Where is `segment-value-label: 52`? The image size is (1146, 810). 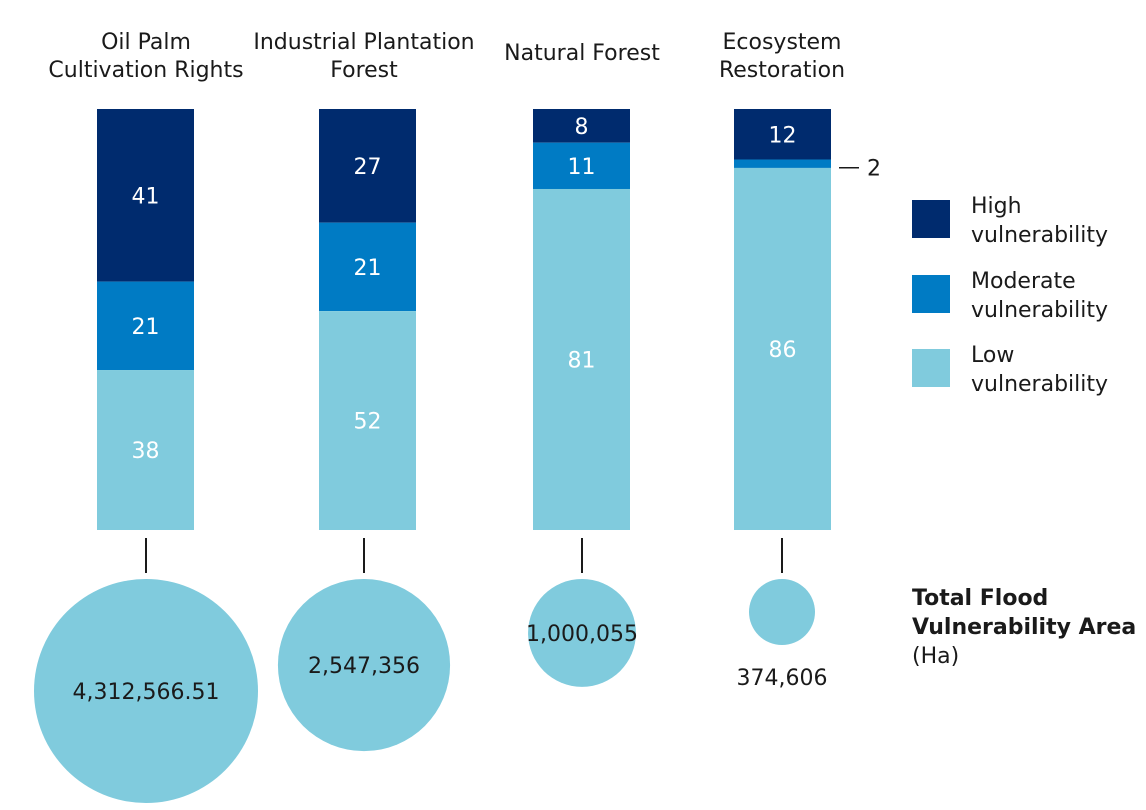
segment-value-label: 52 is located at coordinates (368, 422).